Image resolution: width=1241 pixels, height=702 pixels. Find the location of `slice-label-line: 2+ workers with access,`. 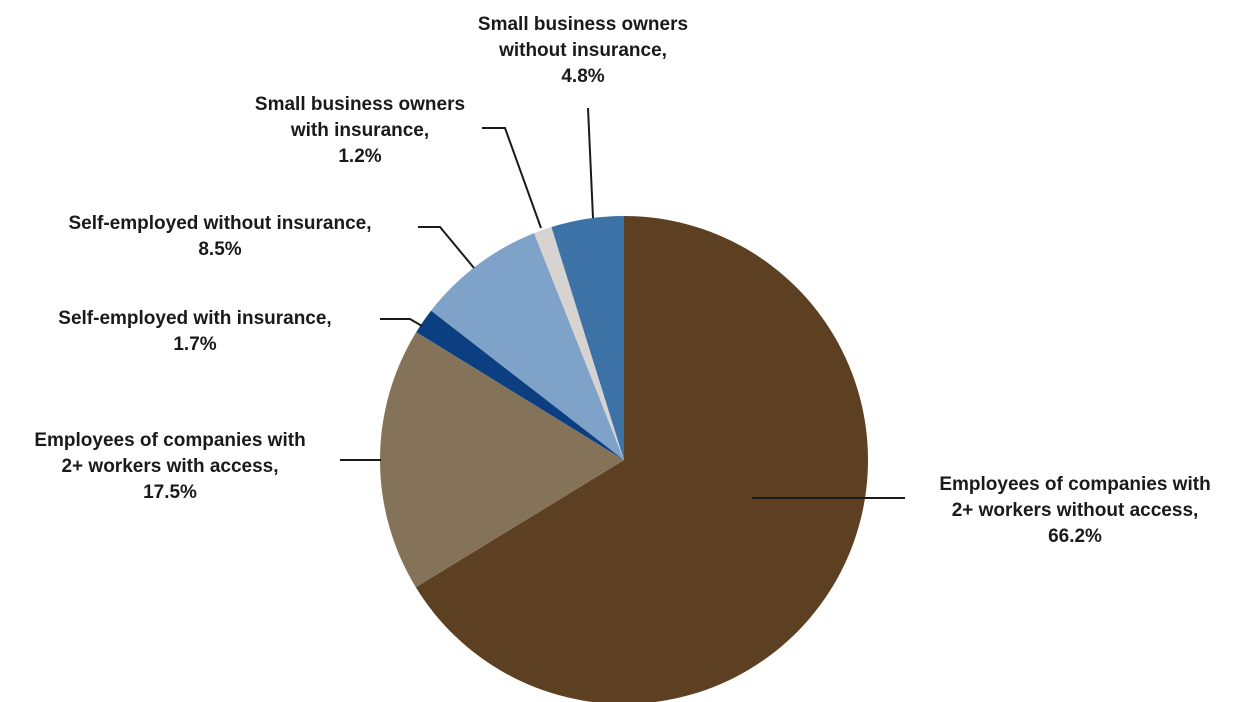

slice-label-line: 2+ workers with access, is located at coordinates (169, 466).